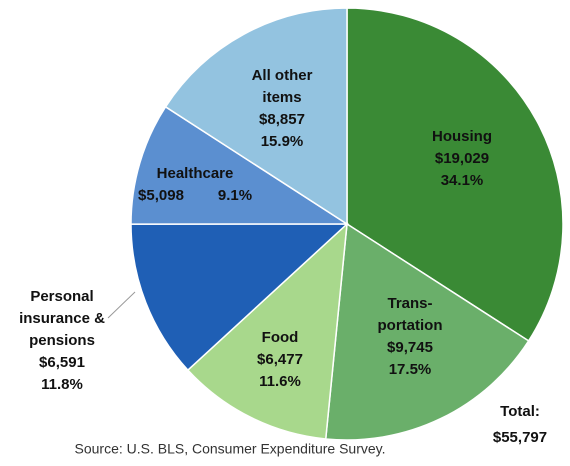 The height and width of the screenshot is (466, 570). I want to click on slice-label: pensions, so click(62, 340).